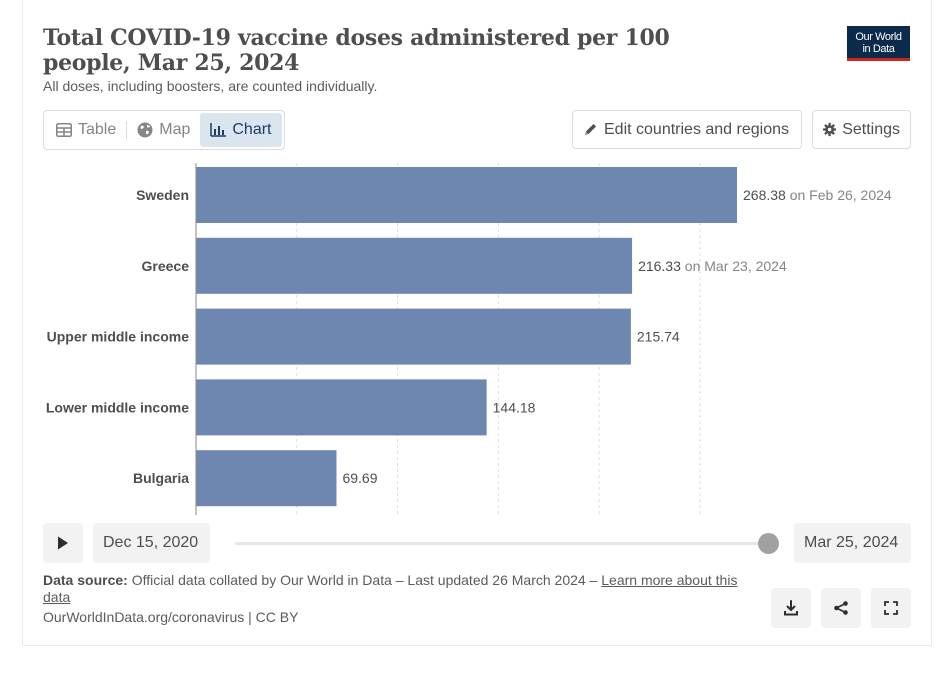 This screenshot has width=942, height=682. I want to click on timeline-track, so click(502, 543).